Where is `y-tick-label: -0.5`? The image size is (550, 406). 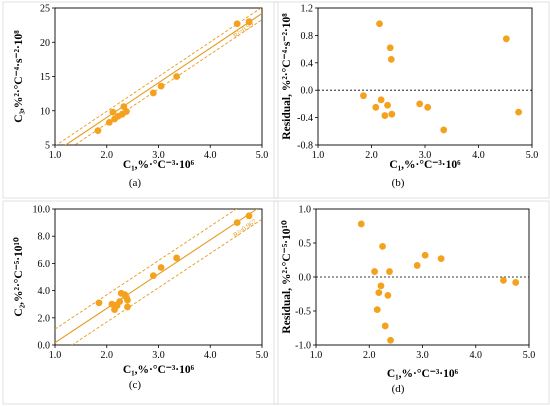
y-tick-label: -0.5 is located at coordinates (303, 312).